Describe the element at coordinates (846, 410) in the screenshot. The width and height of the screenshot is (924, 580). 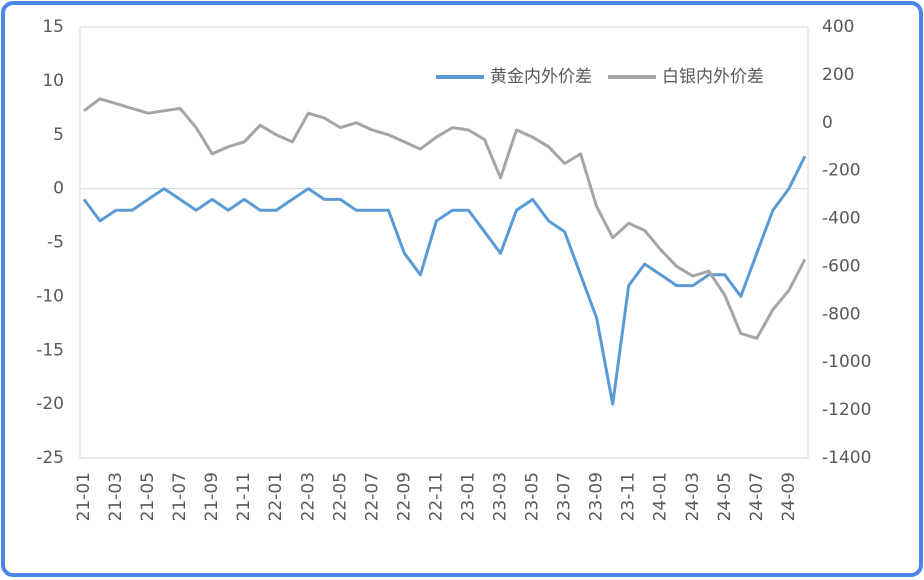
I see `y2-tick-label: -1200` at that location.